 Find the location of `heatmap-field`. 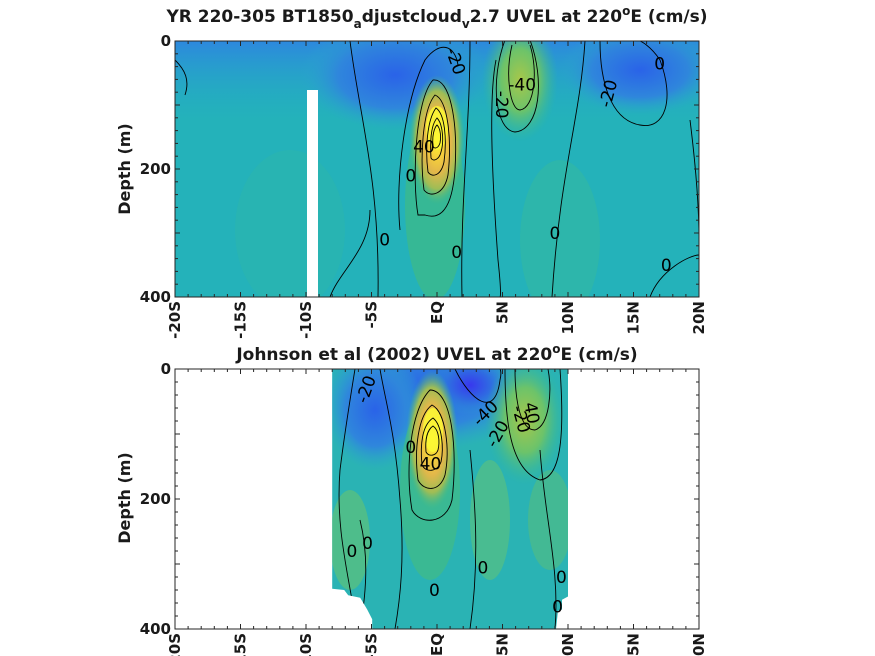

heatmap-field is located at coordinates (450, 499).